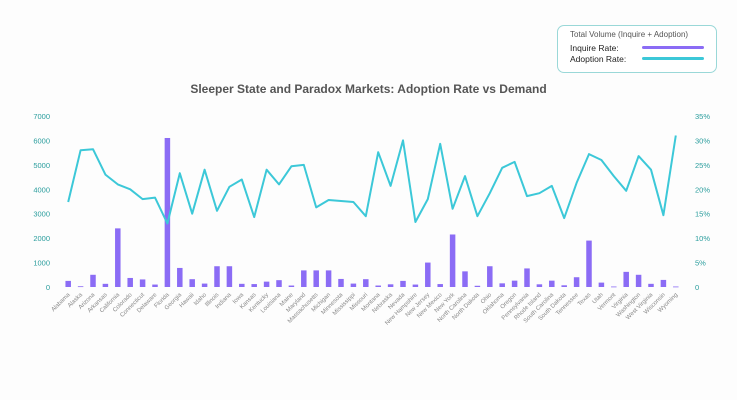 This screenshot has width=737, height=400. Describe the element at coordinates (702, 214) in the screenshot. I see `y-right-tick-label: 15%` at that location.